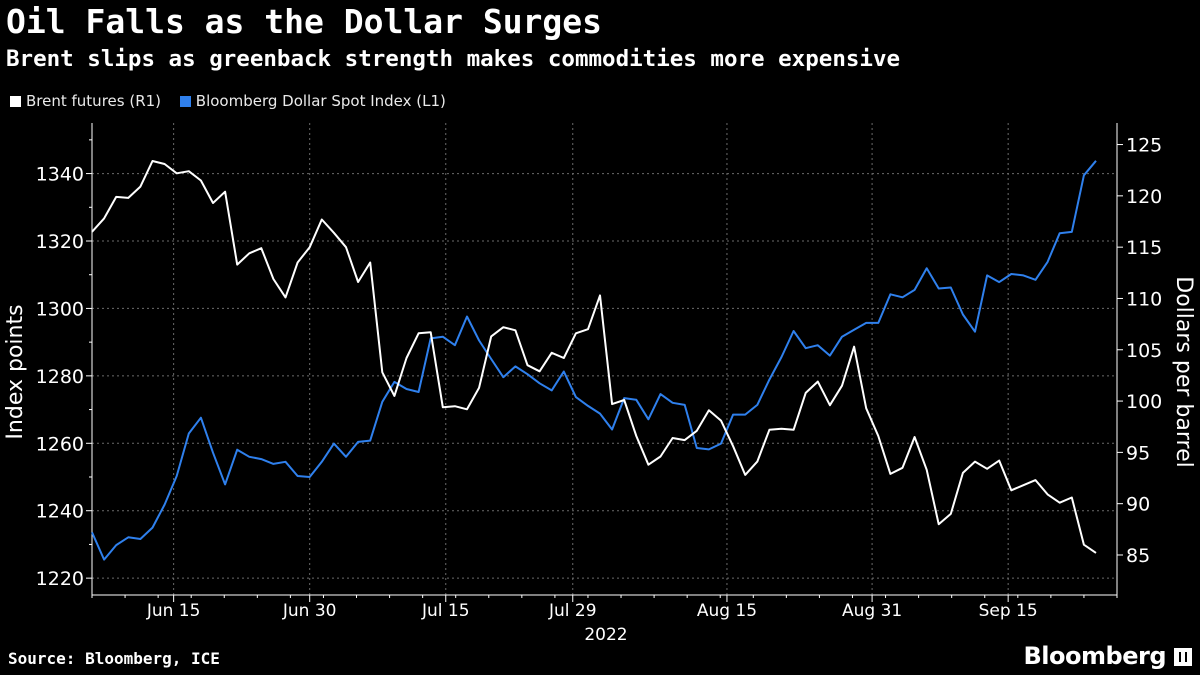 The image size is (1200, 675). What do you see at coordinates (173, 611) in the screenshot?
I see `x-tick-label: Jun 15` at bounding box center [173, 611].